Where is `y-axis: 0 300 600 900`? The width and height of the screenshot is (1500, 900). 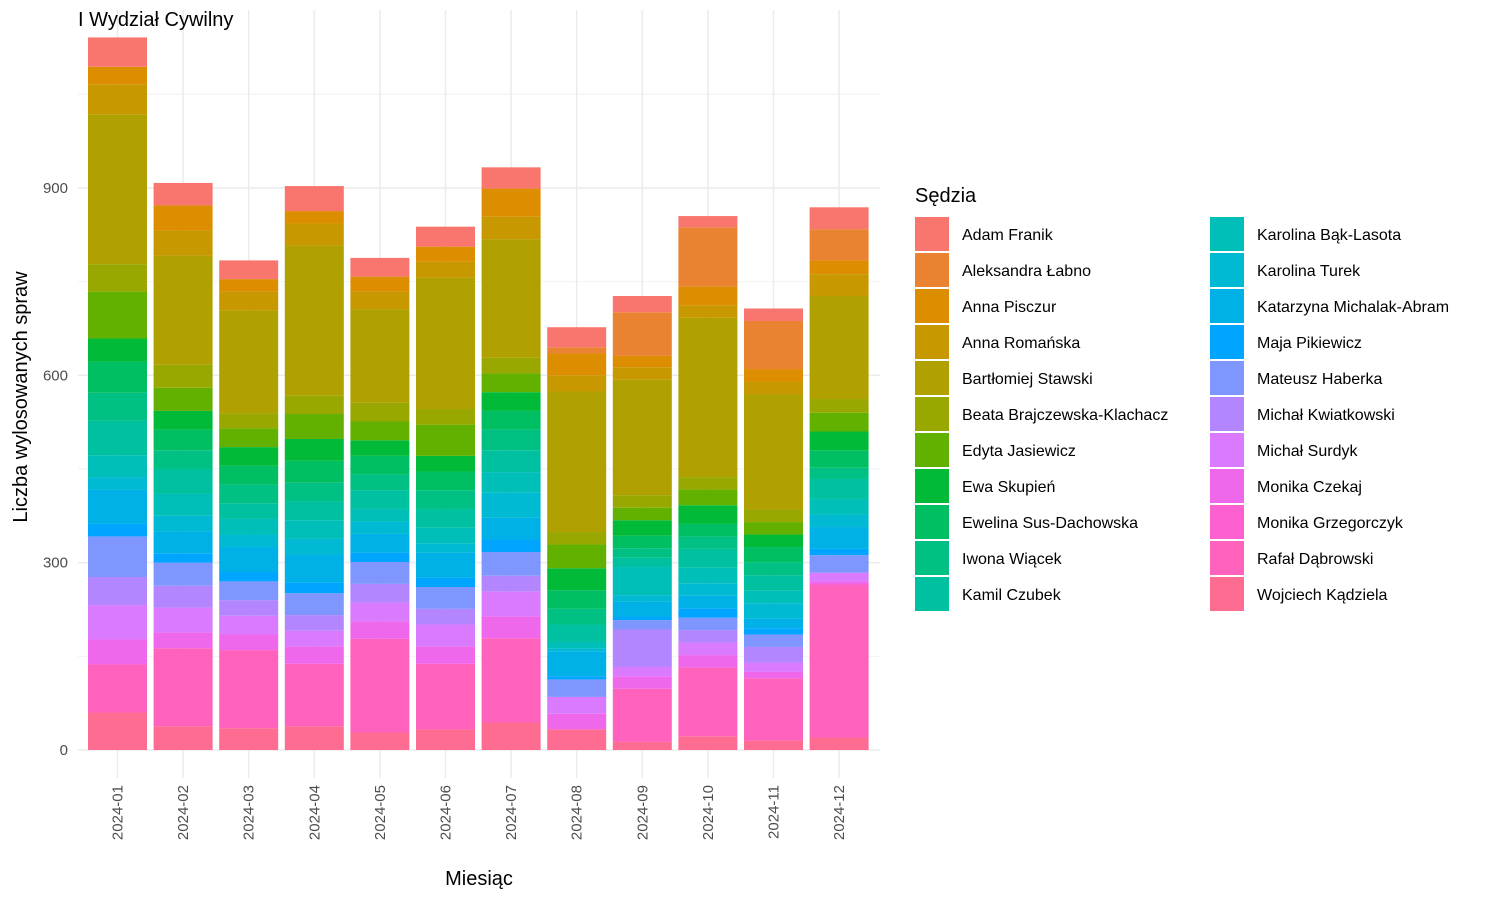
y-axis: 0 300 600 900 is located at coordinates (55, 469).